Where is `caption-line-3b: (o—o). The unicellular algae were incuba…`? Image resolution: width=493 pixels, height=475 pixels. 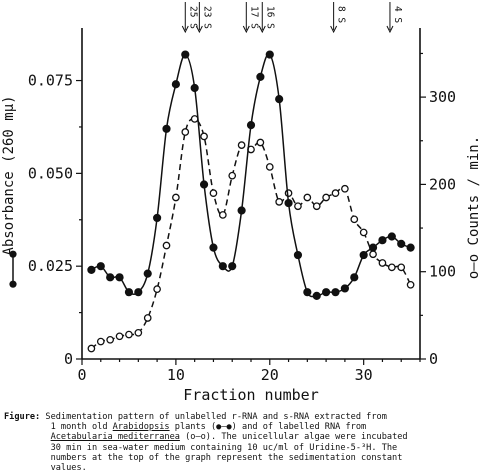 caption-line-3b: (o—o). The unicellular algae were incuba… is located at coordinates (293, 437).